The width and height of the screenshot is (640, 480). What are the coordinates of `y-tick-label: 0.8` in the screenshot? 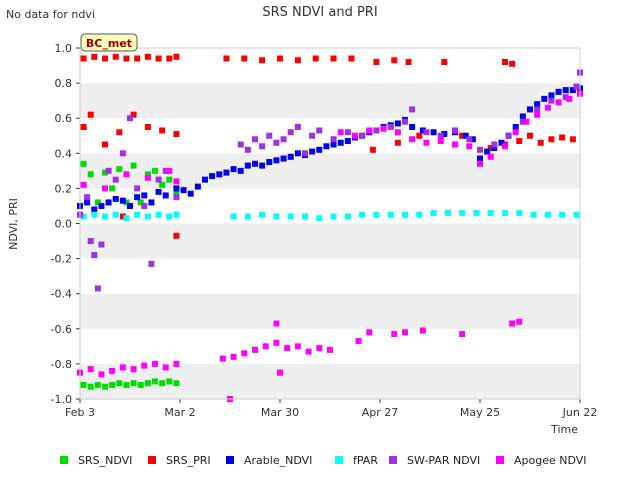 It's located at (64, 83).